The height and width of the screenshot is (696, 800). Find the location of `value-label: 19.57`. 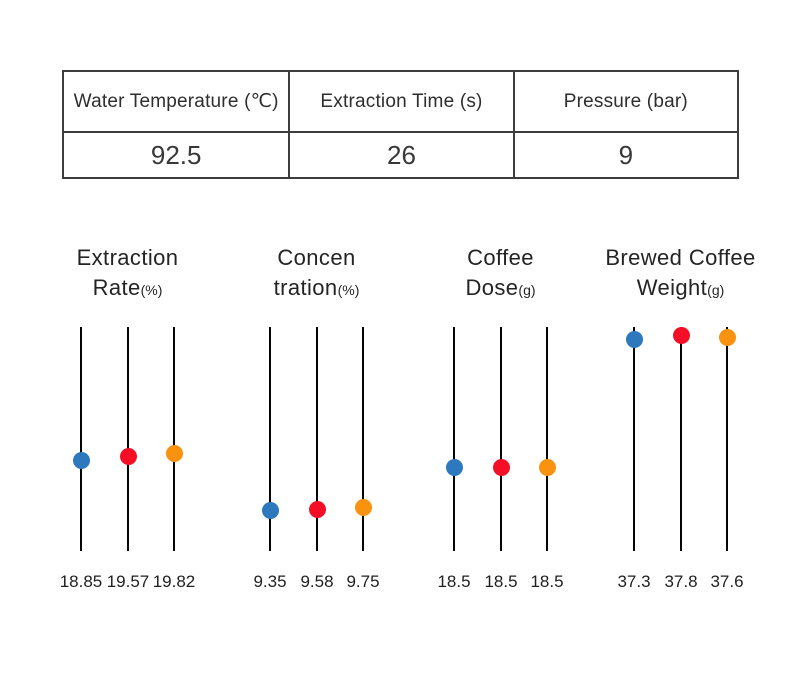

value-label: 19.57 is located at coordinates (128, 581).